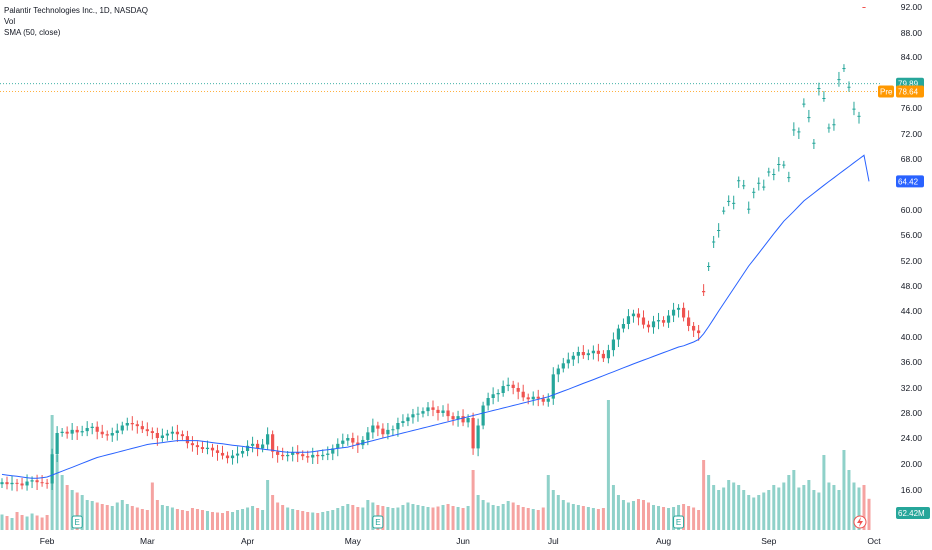 The image size is (932, 550). I want to click on time-tick-label: Jun, so click(463, 541).